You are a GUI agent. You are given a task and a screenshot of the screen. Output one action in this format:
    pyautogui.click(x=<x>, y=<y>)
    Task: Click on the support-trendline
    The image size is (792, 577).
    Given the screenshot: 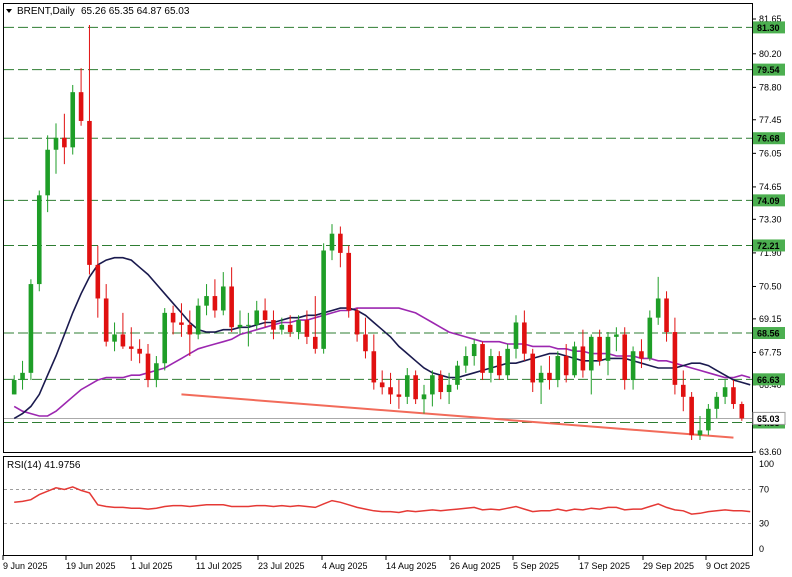 What is the action you would take?
    pyautogui.click(x=457, y=416)
    